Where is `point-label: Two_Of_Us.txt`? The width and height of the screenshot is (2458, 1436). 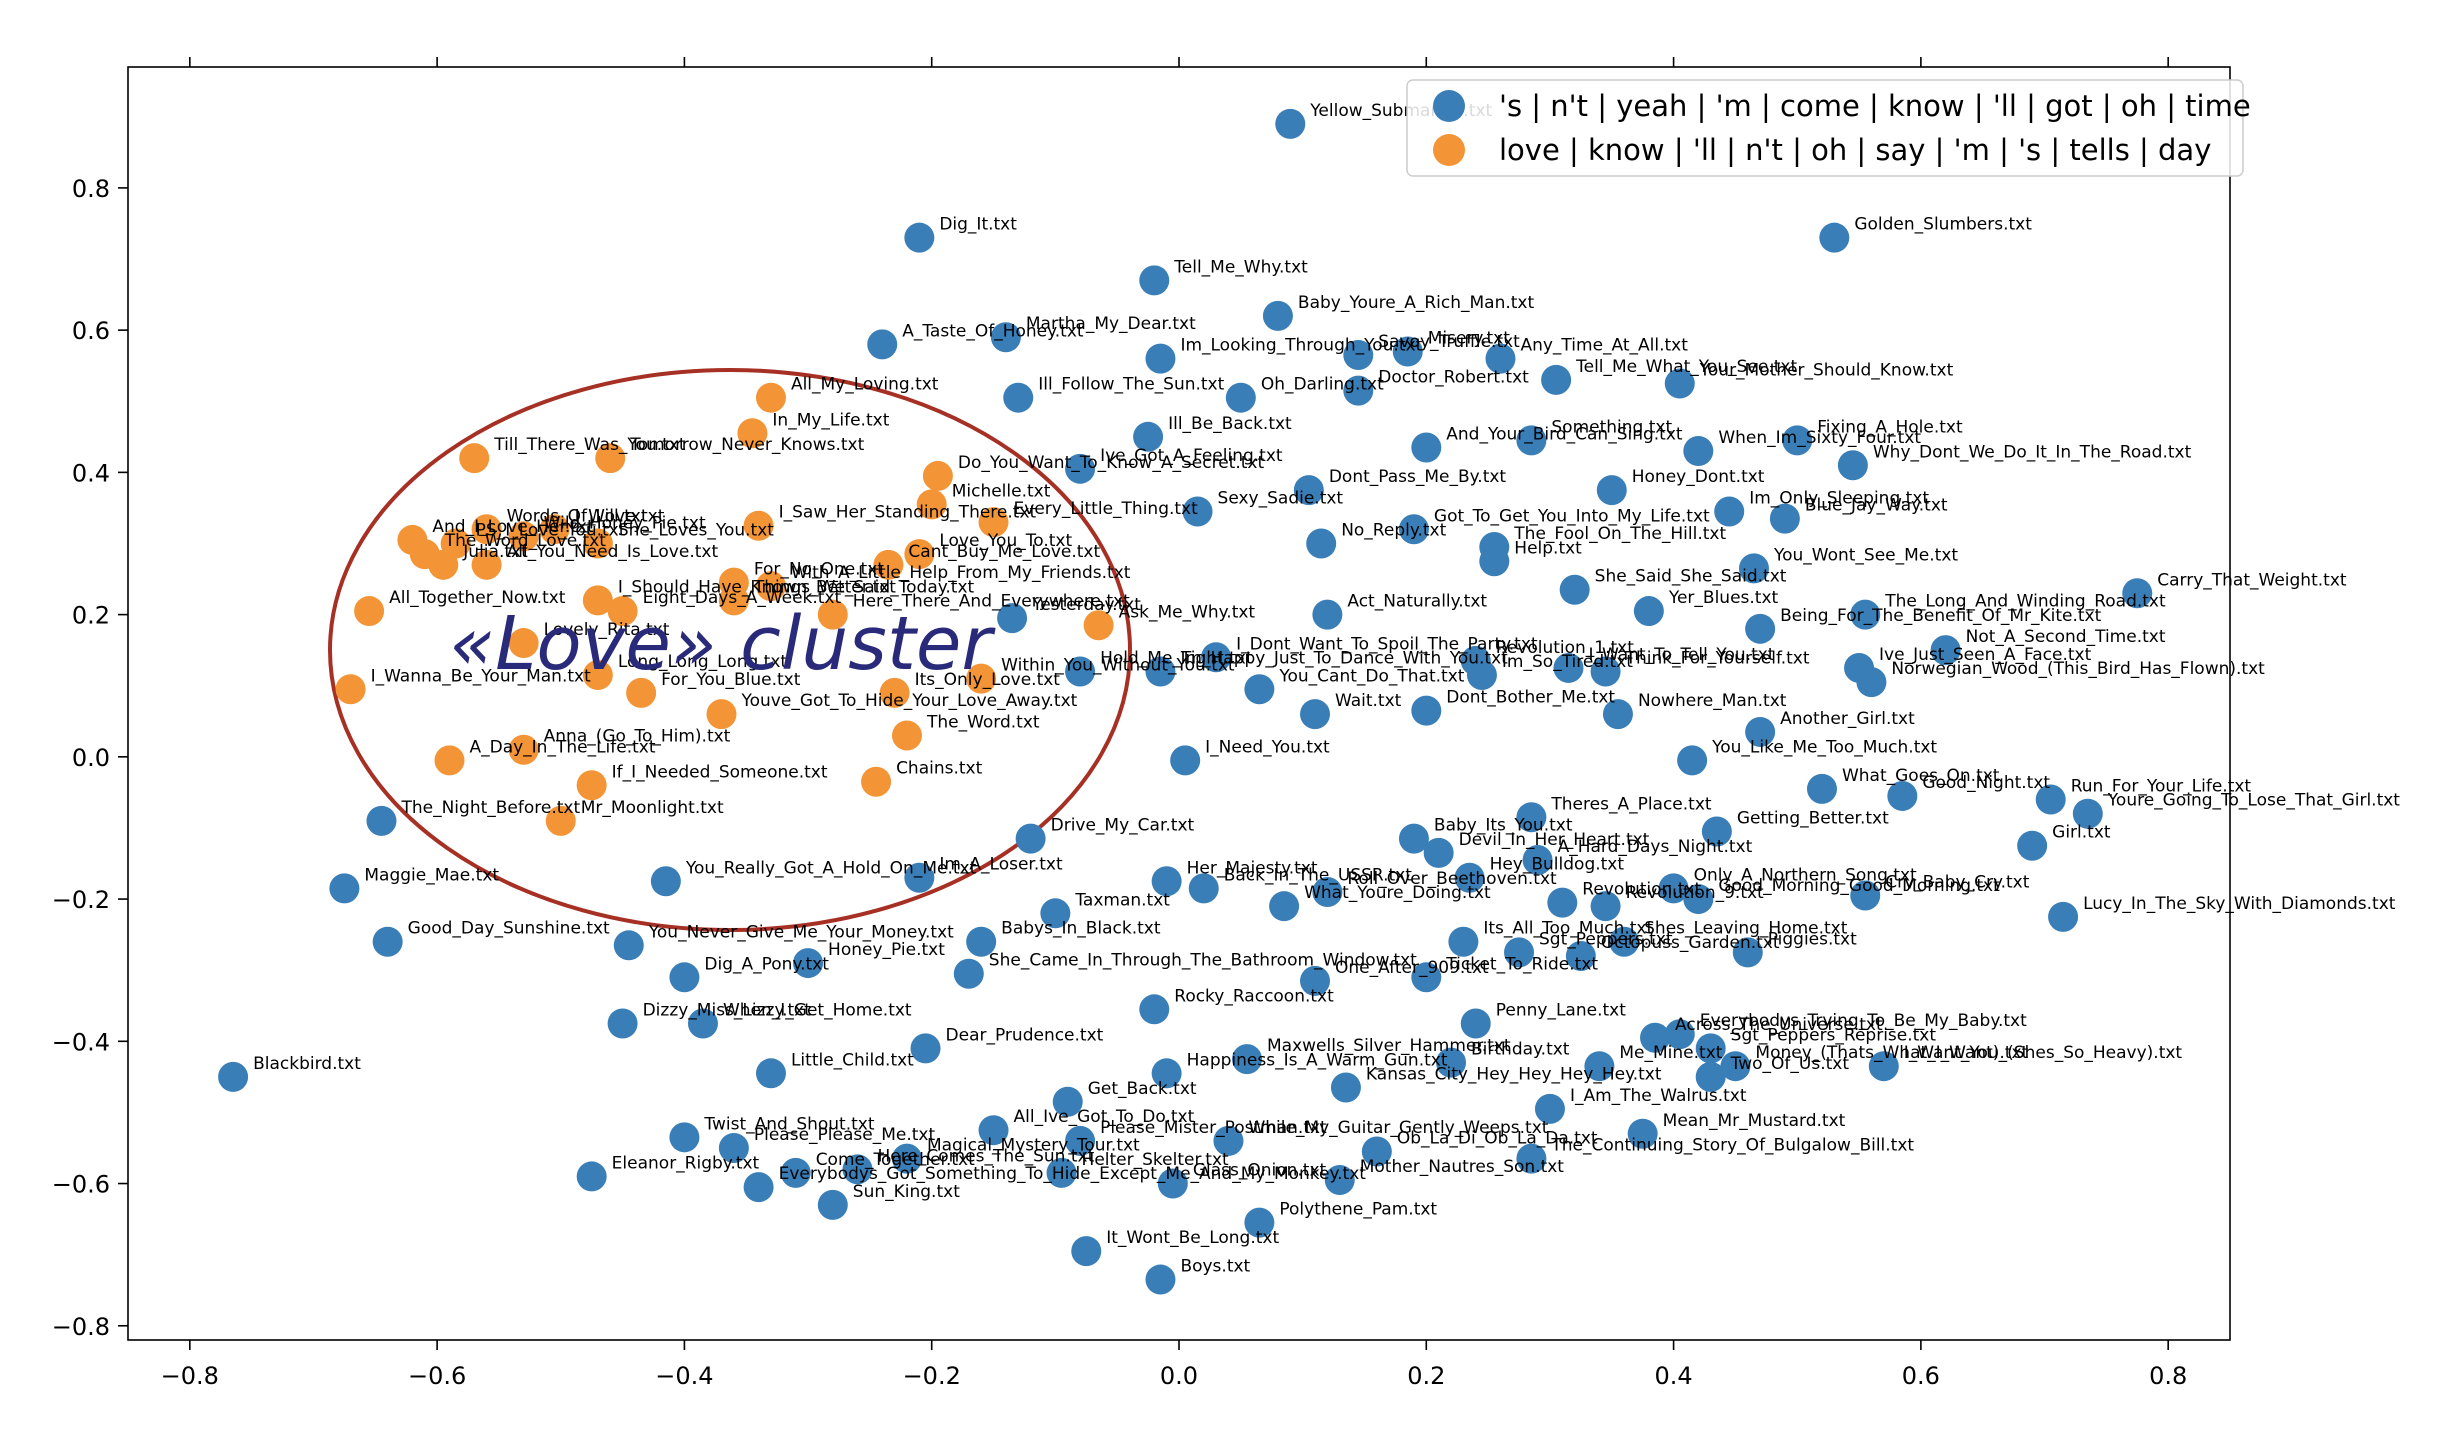 point-label: Two_Of_Us.txt is located at coordinates (1790, 1064).